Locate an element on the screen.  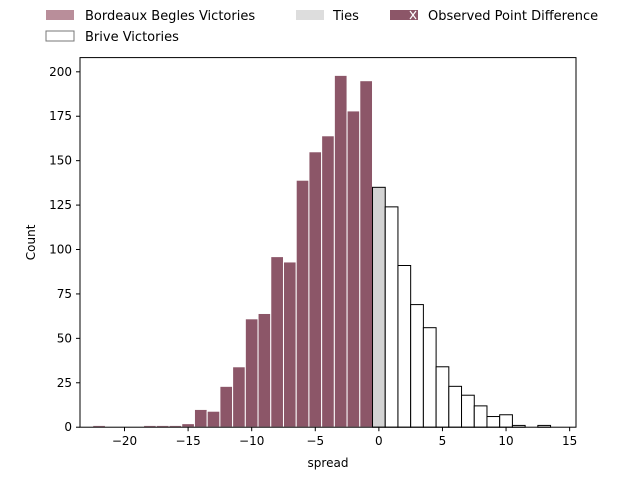
y-axis-label: Count is located at coordinates (31, 242).